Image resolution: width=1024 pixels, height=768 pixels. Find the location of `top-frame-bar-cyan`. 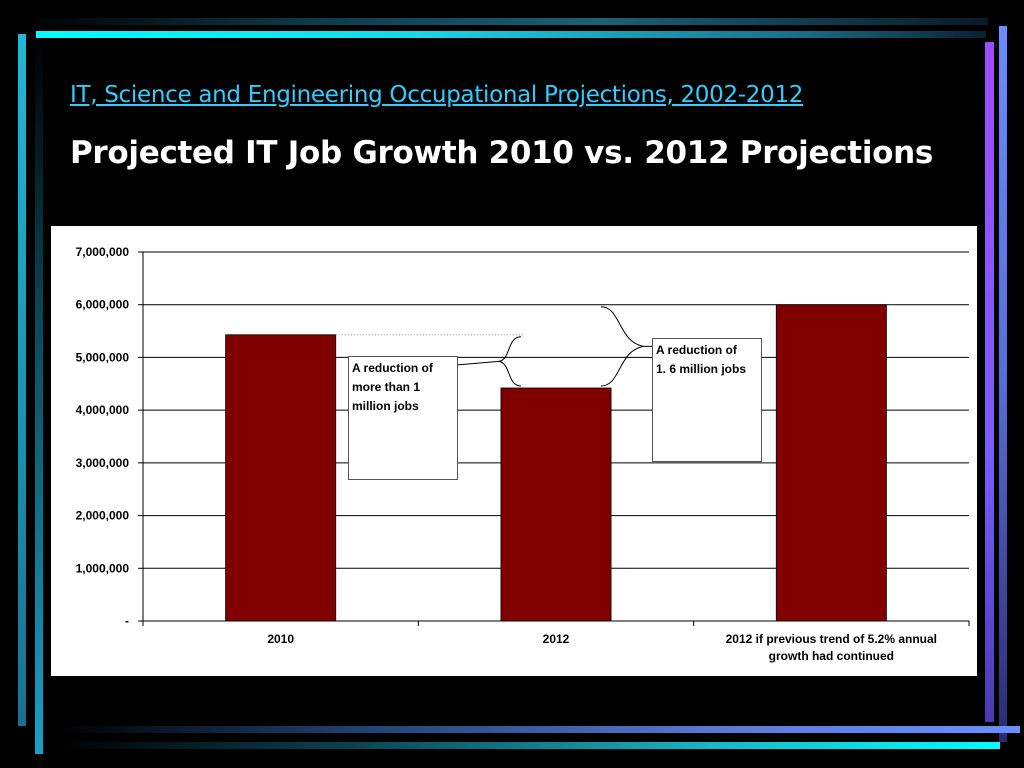

top-frame-bar-cyan is located at coordinates (511, 34).